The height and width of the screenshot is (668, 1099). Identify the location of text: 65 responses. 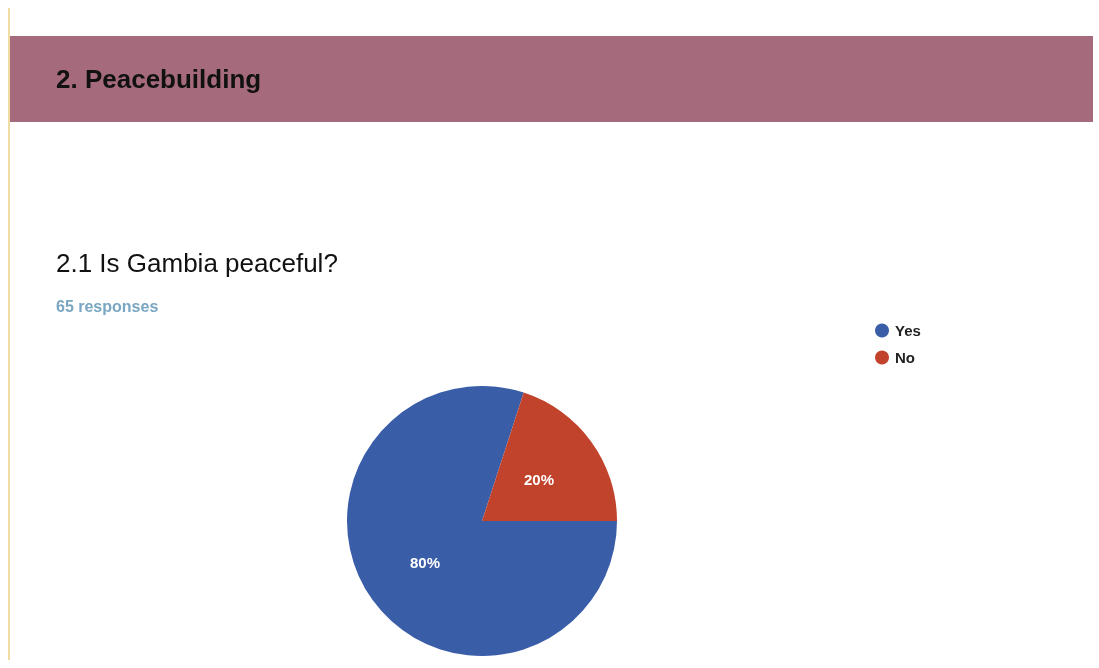
(107, 307).